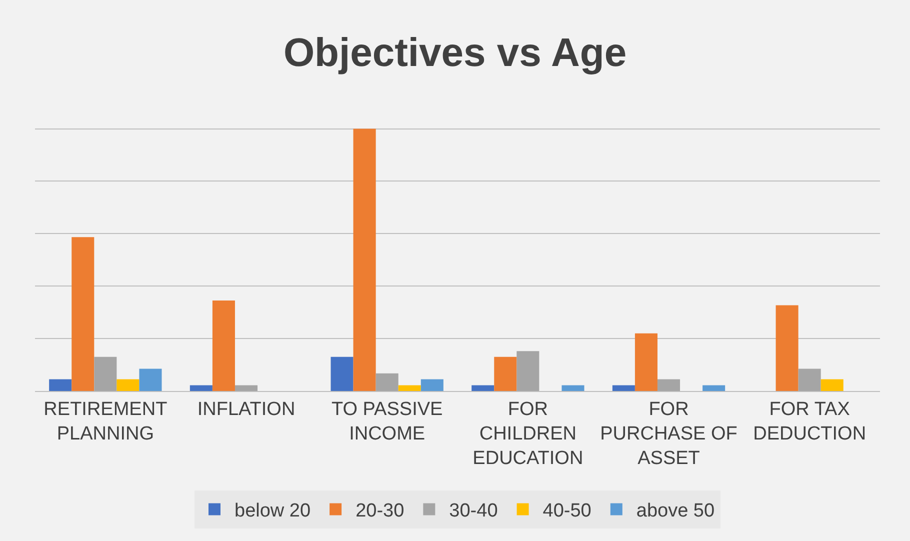 The height and width of the screenshot is (541, 910). What do you see at coordinates (272, 511) in the screenshot?
I see `legend-label: below 20` at bounding box center [272, 511].